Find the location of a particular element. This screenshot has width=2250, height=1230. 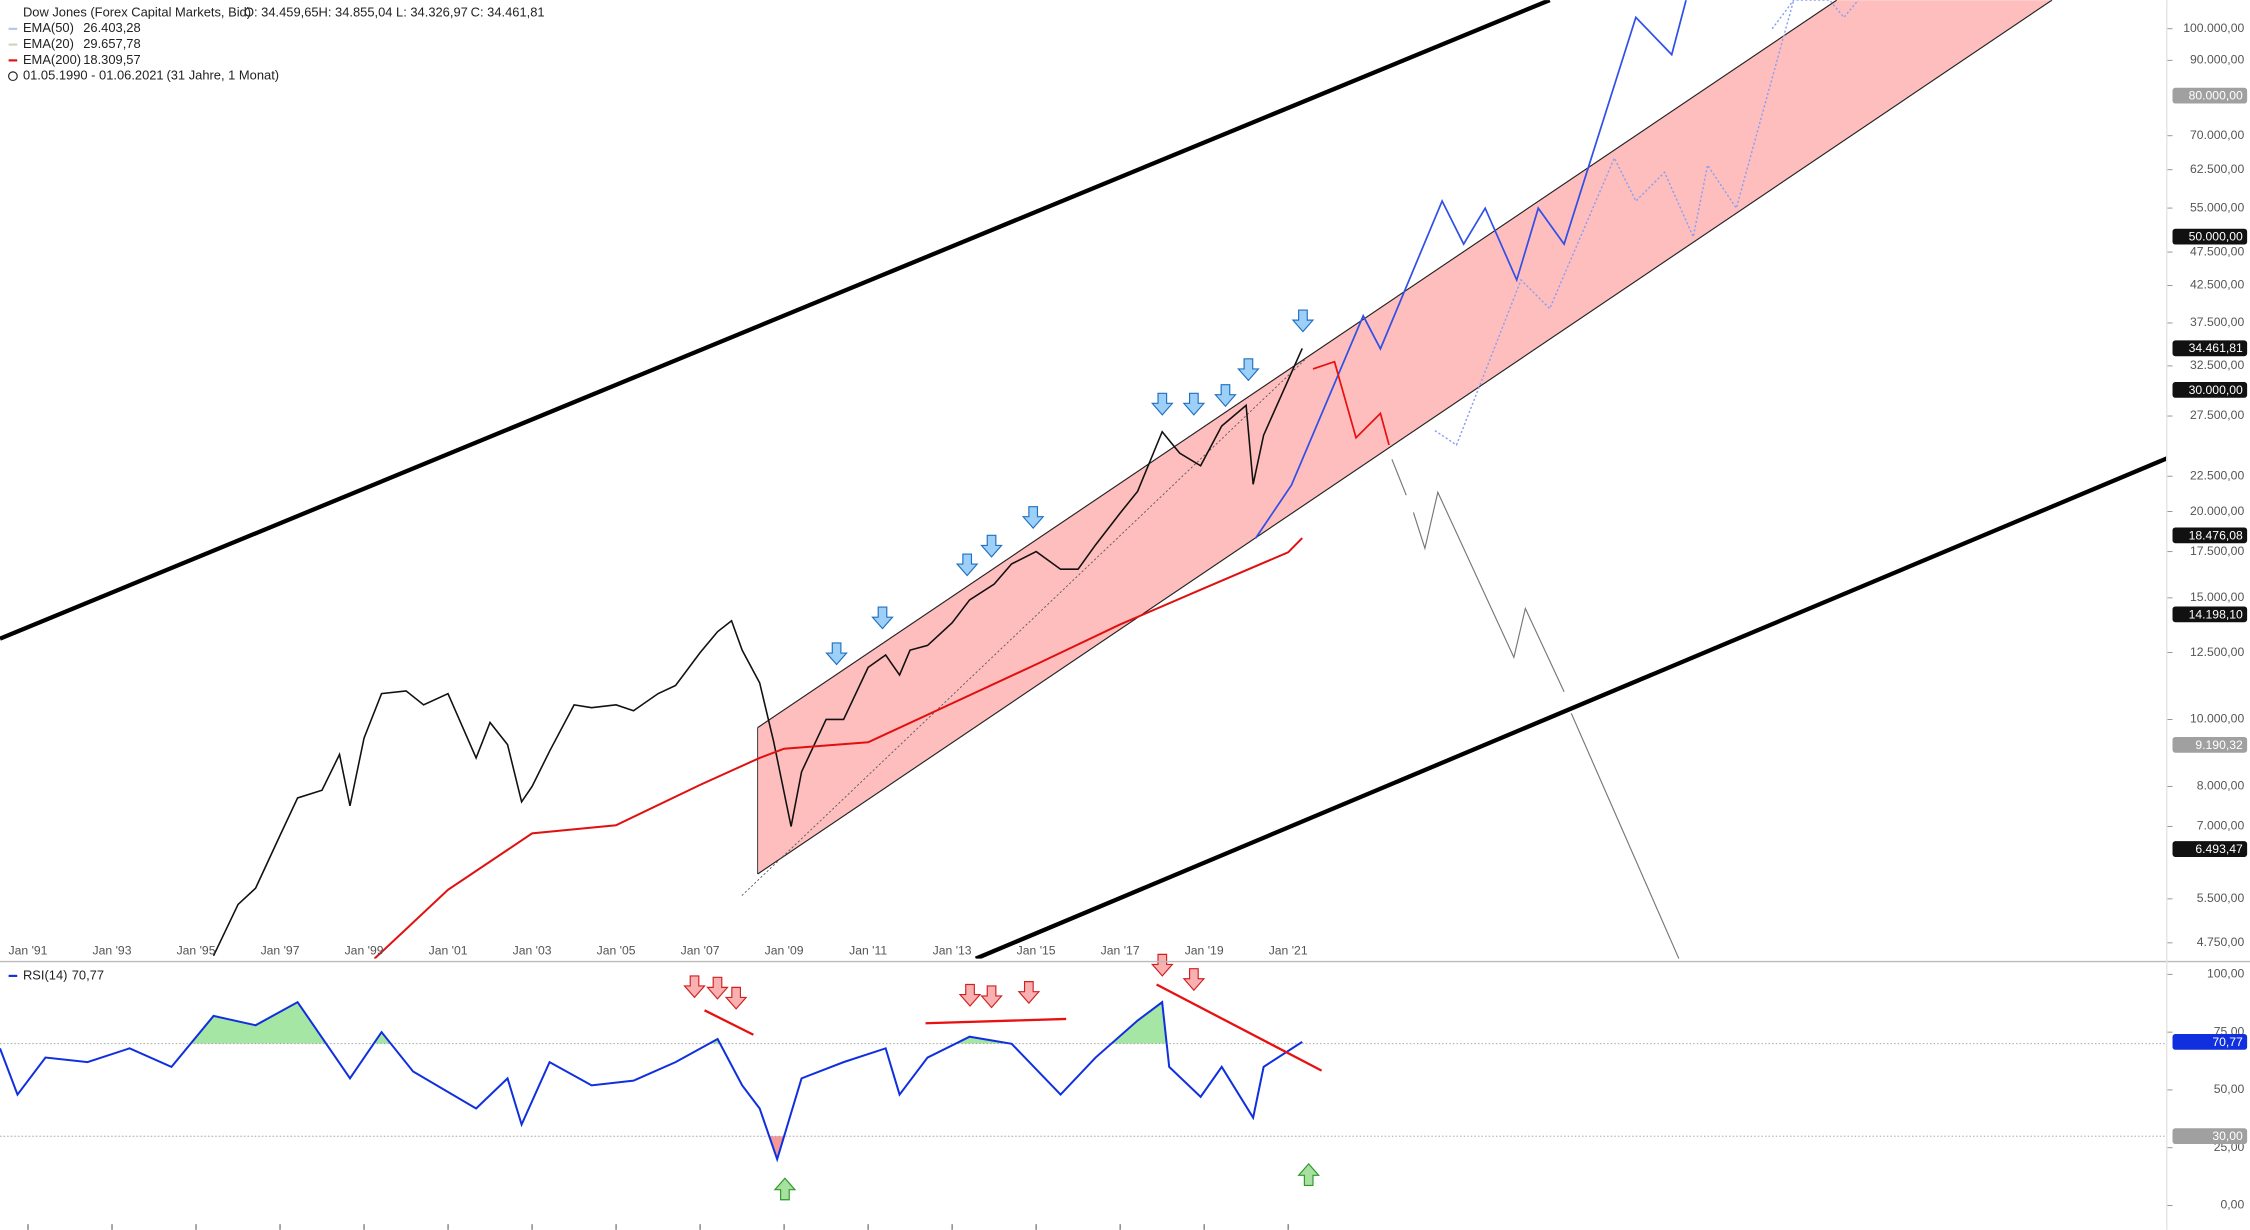

x-tick-label: Jan '15 is located at coordinates (1036, 951).